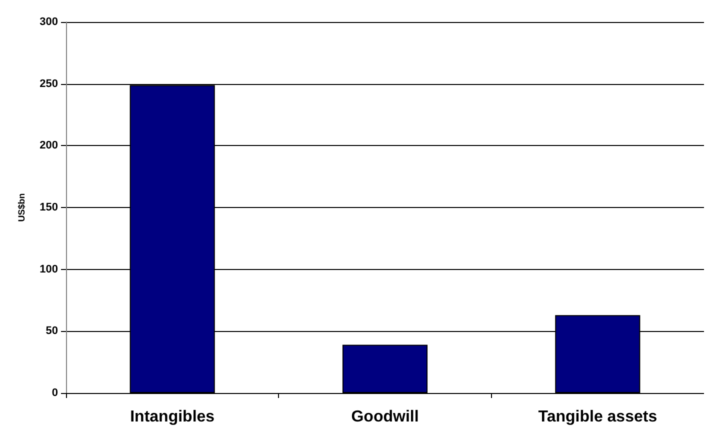 The image size is (712, 443). Describe the element at coordinates (55, 393) in the screenshot. I see `y-tick-label: 0` at that location.